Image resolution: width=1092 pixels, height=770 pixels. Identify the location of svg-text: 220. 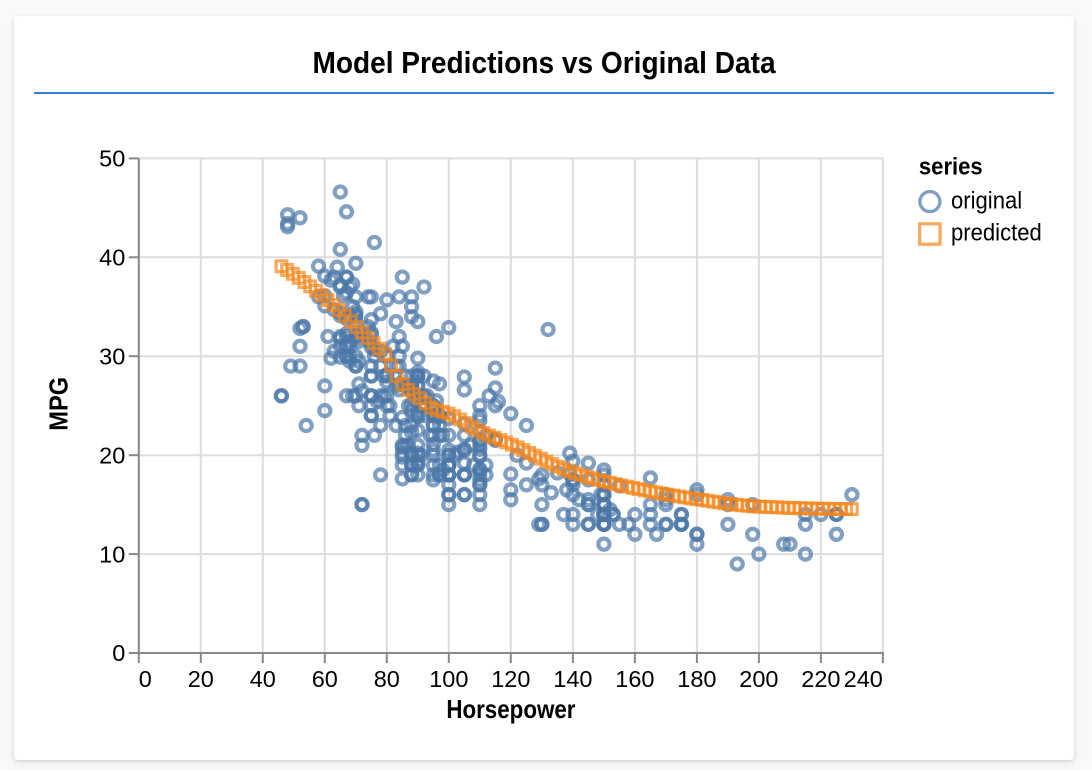
(820, 679).